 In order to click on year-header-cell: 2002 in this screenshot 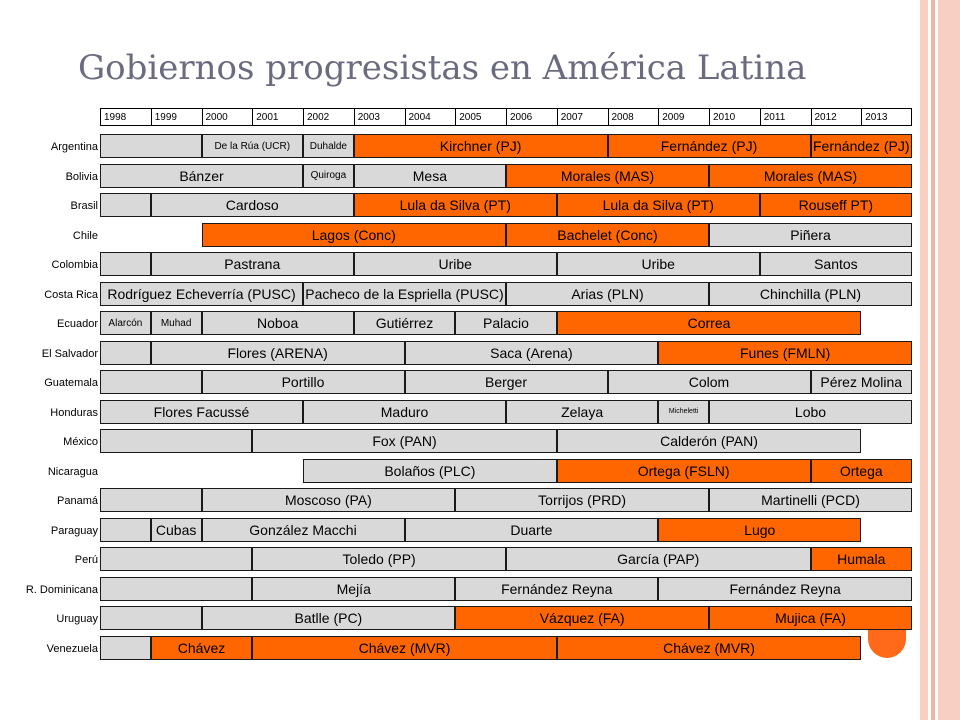, I will do `click(328, 117)`.